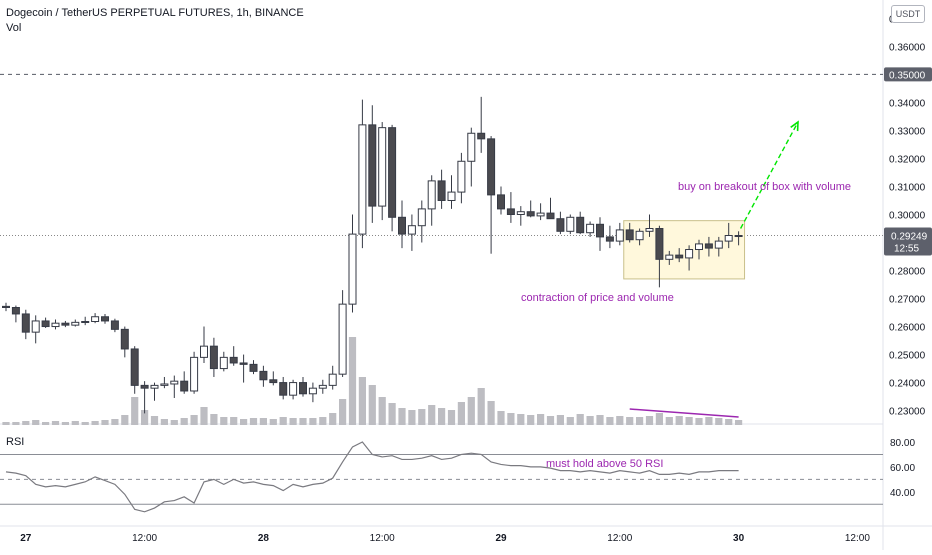 The width and height of the screenshot is (932, 555). What do you see at coordinates (794, 126) in the screenshot?
I see `breakout-arrow-head` at bounding box center [794, 126].